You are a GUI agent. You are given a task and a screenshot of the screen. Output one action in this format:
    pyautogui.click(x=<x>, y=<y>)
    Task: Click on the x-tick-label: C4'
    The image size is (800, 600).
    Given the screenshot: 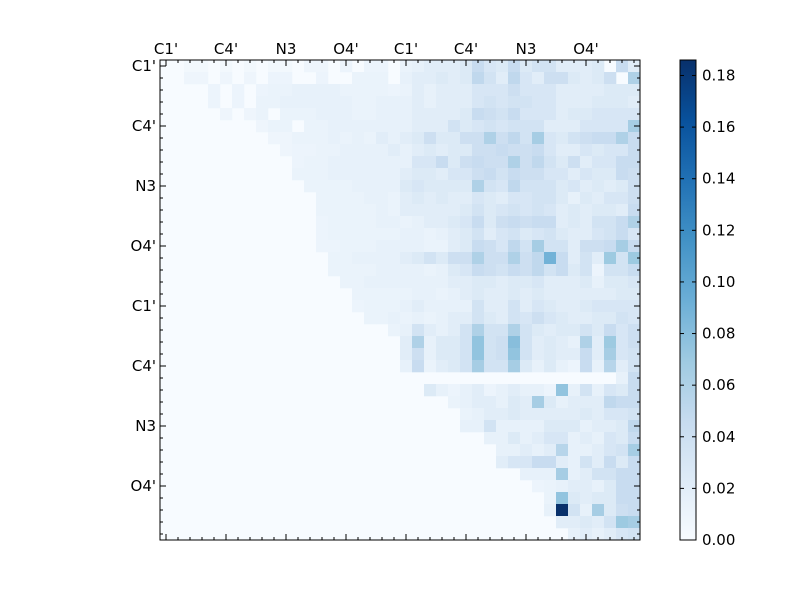 What is the action you would take?
    pyautogui.click(x=466, y=49)
    